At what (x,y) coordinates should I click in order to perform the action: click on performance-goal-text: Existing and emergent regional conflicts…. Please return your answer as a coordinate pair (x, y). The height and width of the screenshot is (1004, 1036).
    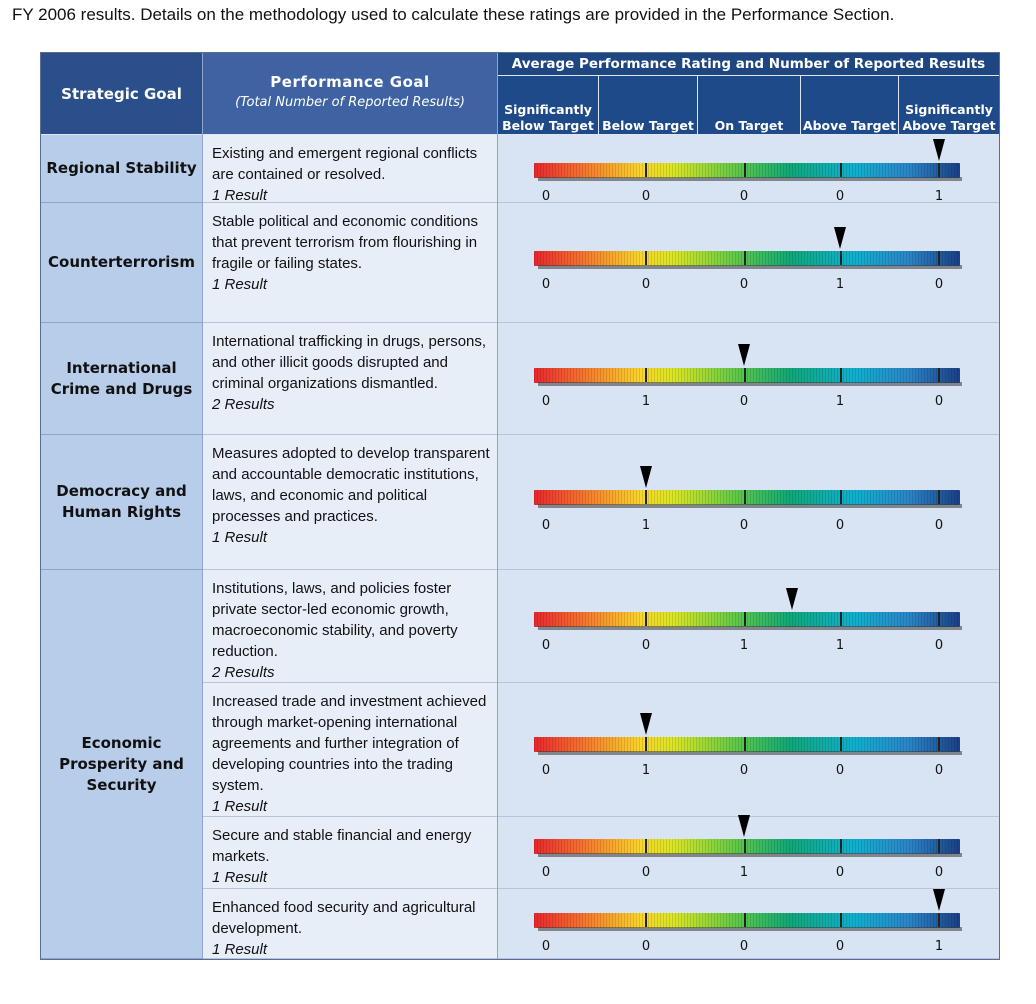
    Looking at the image, I should click on (345, 164).